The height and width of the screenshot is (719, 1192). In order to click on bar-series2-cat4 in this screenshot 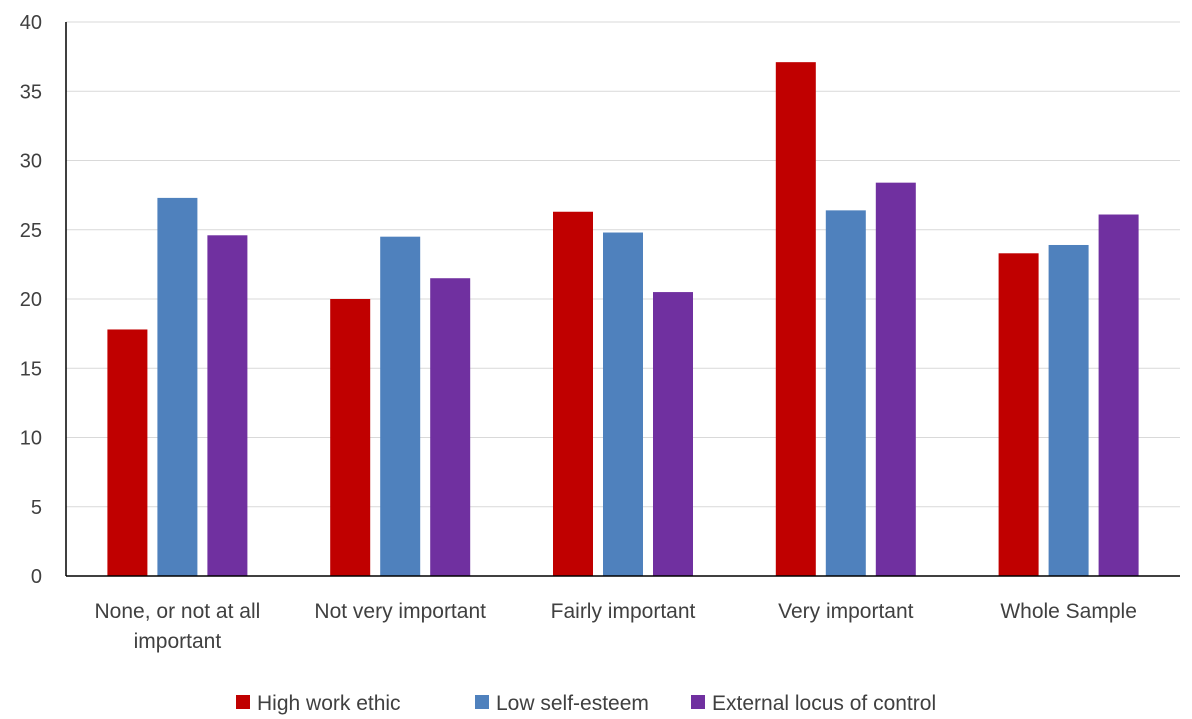, I will do `click(1118, 395)`.